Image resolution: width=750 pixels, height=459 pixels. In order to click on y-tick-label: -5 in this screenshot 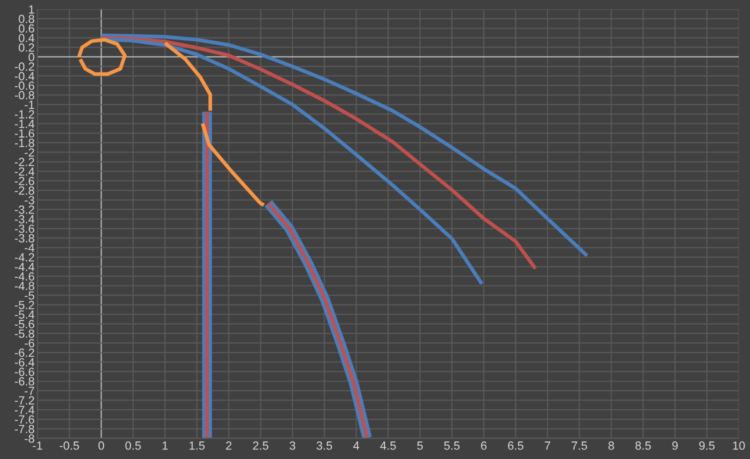, I will do `click(29, 295)`.